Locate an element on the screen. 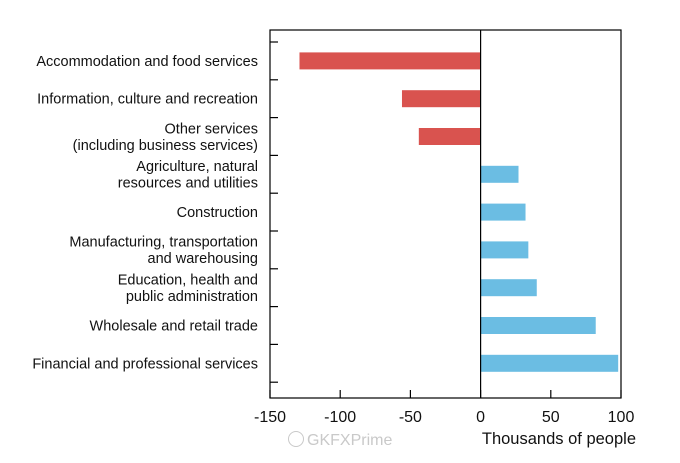 The image size is (680, 463). category-label: Information, culture and recreation is located at coordinates (147, 100).